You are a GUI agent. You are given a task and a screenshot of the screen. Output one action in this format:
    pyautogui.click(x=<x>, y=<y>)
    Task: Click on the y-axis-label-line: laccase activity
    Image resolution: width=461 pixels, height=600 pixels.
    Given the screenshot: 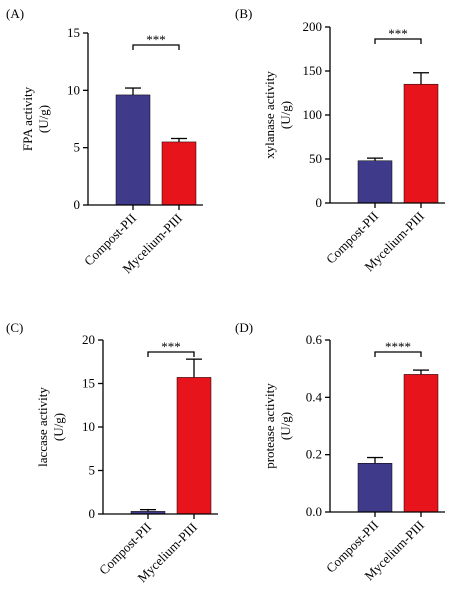 What is the action you would take?
    pyautogui.click(x=42, y=427)
    